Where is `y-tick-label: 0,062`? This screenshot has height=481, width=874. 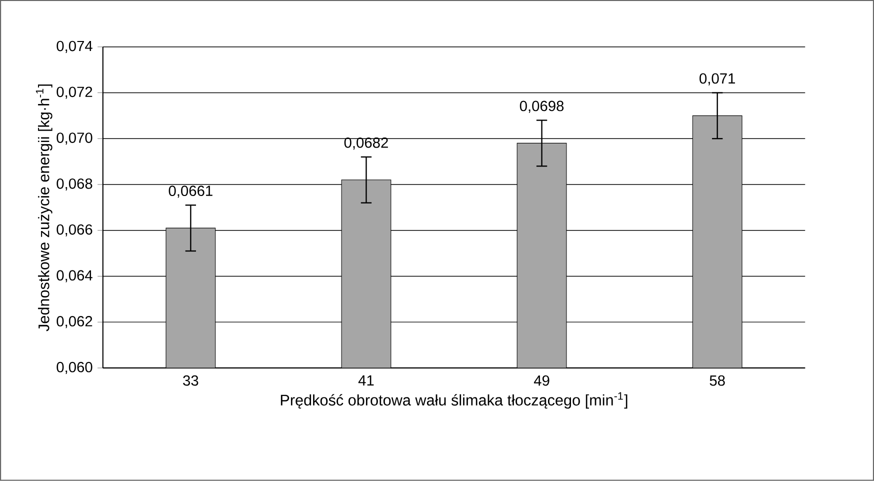
y-tick-label: 0,062 is located at coordinates (74, 322).